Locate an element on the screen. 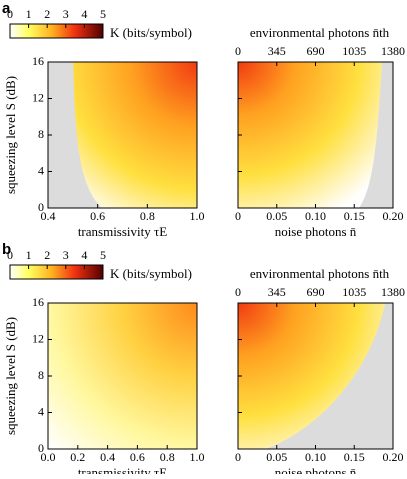  x-tick-label: 0.2 is located at coordinates (77, 457).